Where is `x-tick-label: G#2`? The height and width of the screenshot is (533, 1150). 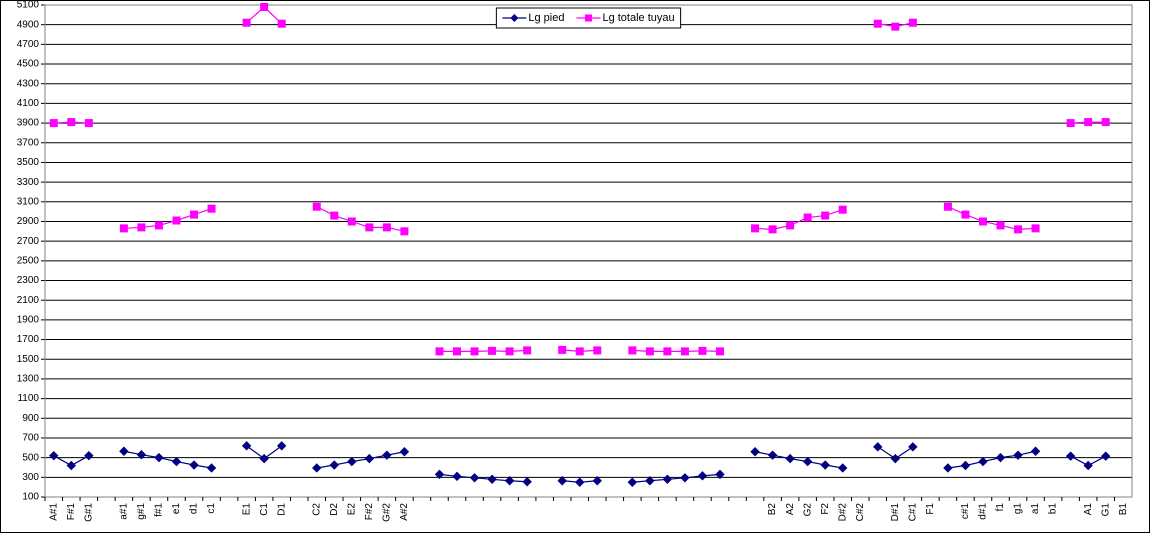 x-tick-label: G#2 is located at coordinates (387, 512).